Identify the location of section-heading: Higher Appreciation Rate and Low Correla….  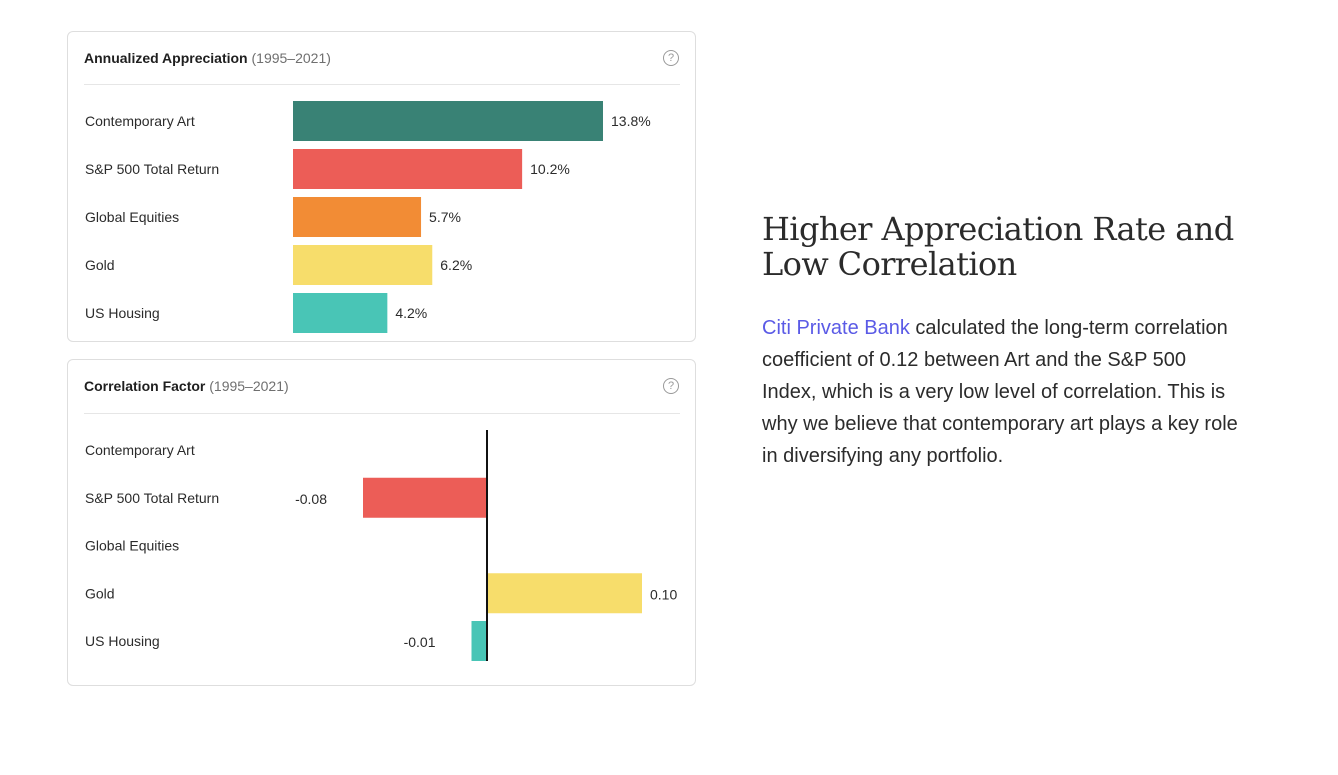
(998, 246).